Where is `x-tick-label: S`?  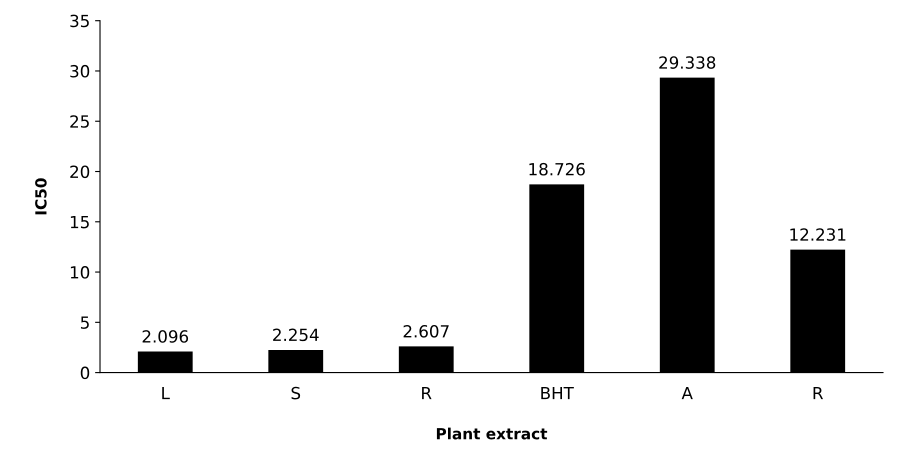 x-tick-label: S is located at coordinates (296, 393).